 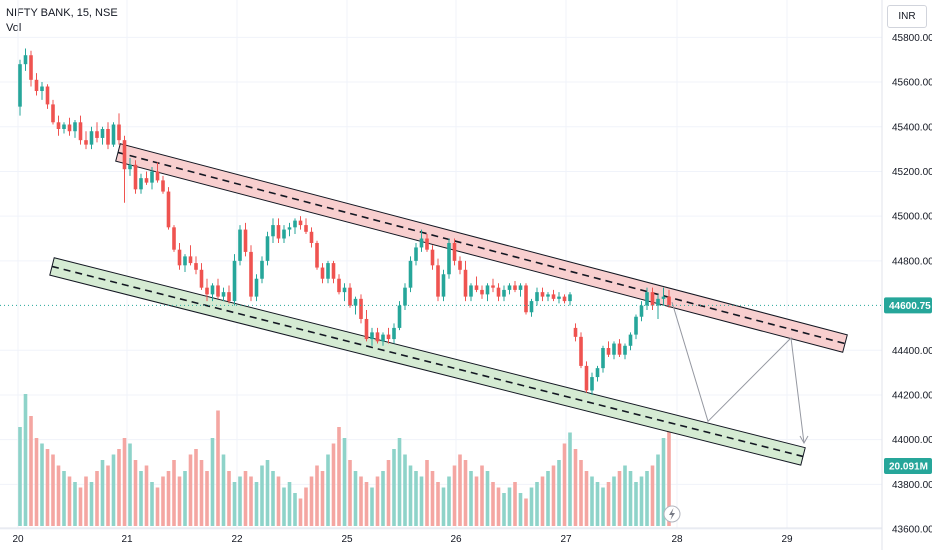 What do you see at coordinates (456, 539) in the screenshot?
I see `x-tick-label: 26` at bounding box center [456, 539].